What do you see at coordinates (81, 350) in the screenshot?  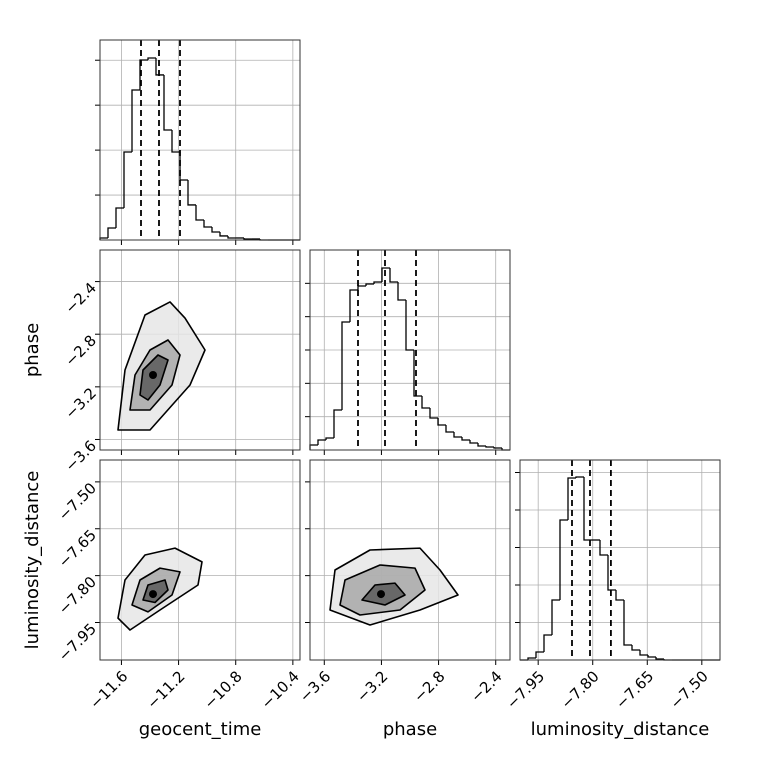 I see `y-tick-label: −2.8` at bounding box center [81, 350].